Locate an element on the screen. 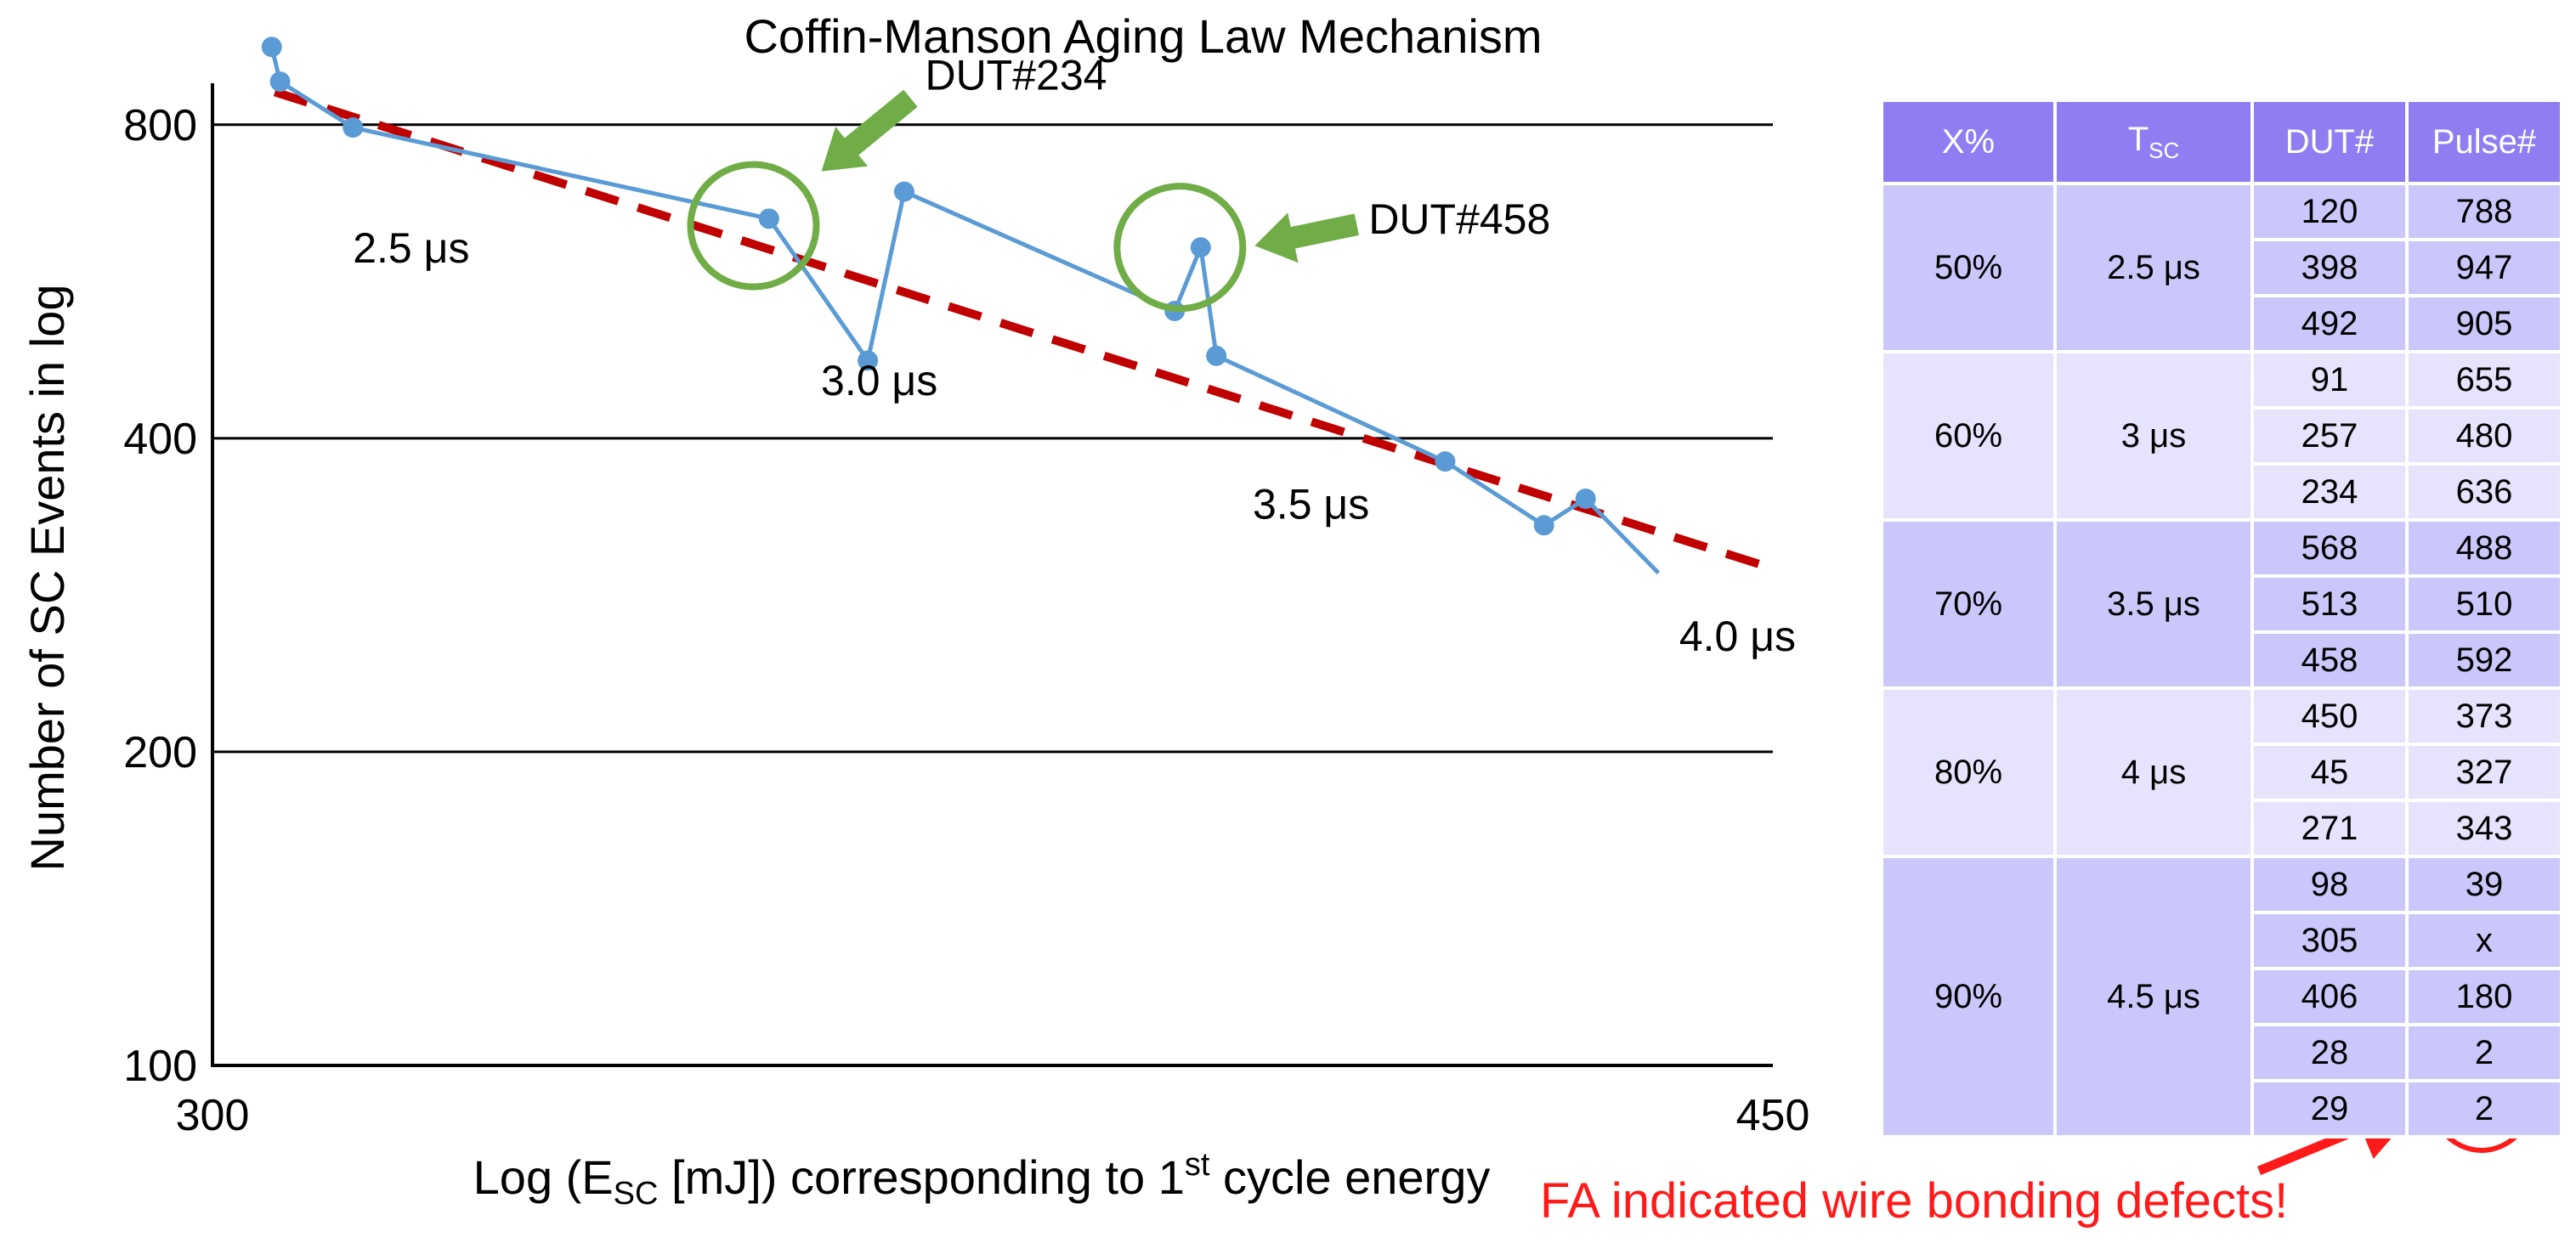  y-axis-label: Number of SC Events in log is located at coordinates (47, 578).